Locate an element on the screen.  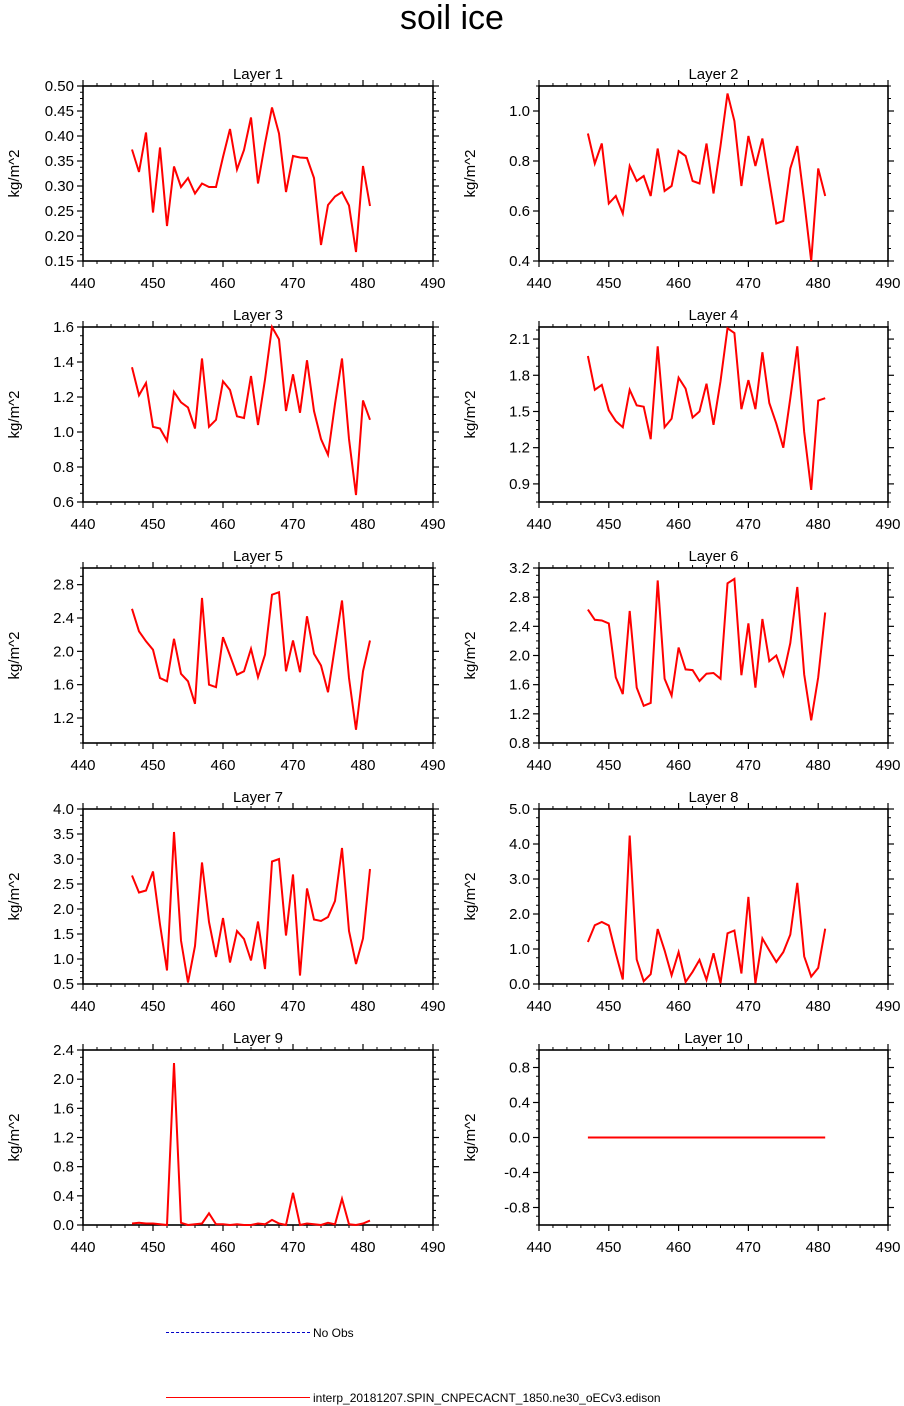
chart-title: Layer 4 is located at coordinates (713, 315).